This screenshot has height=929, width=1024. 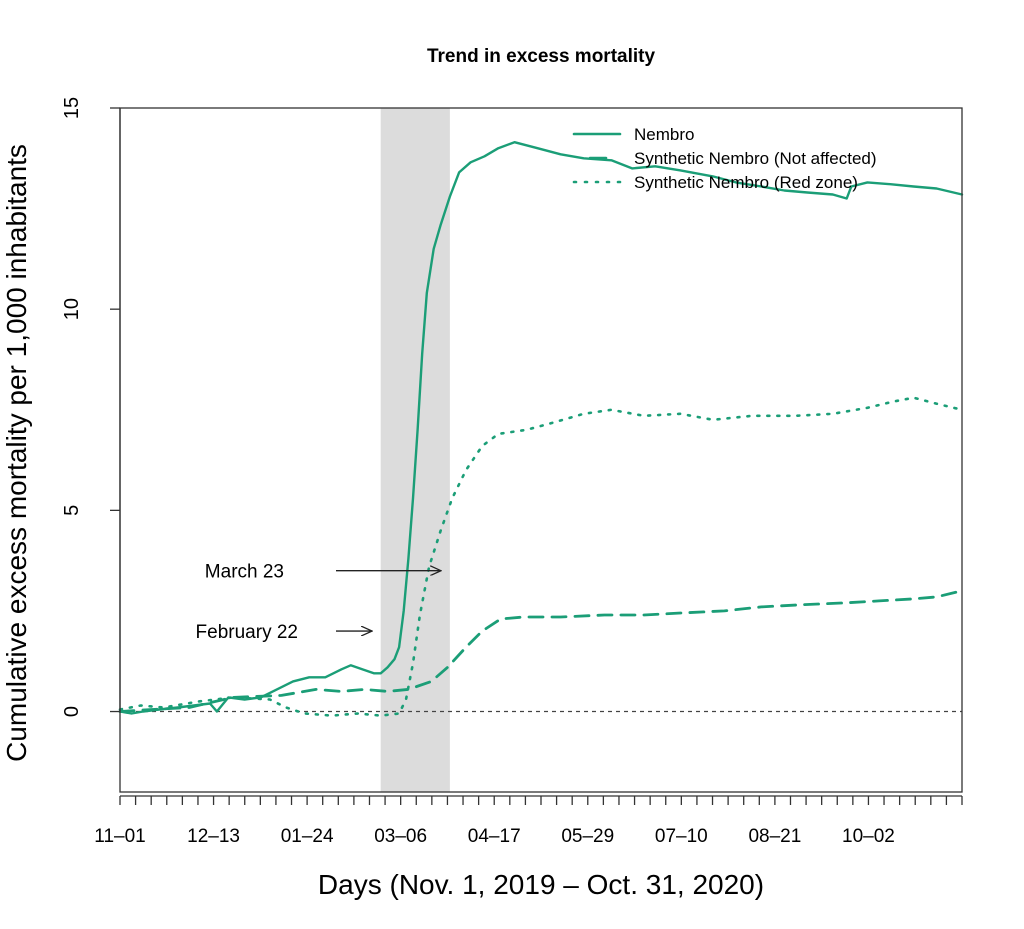 What do you see at coordinates (868, 836) in the screenshot?
I see `x-tick-label: 10–02` at bounding box center [868, 836].